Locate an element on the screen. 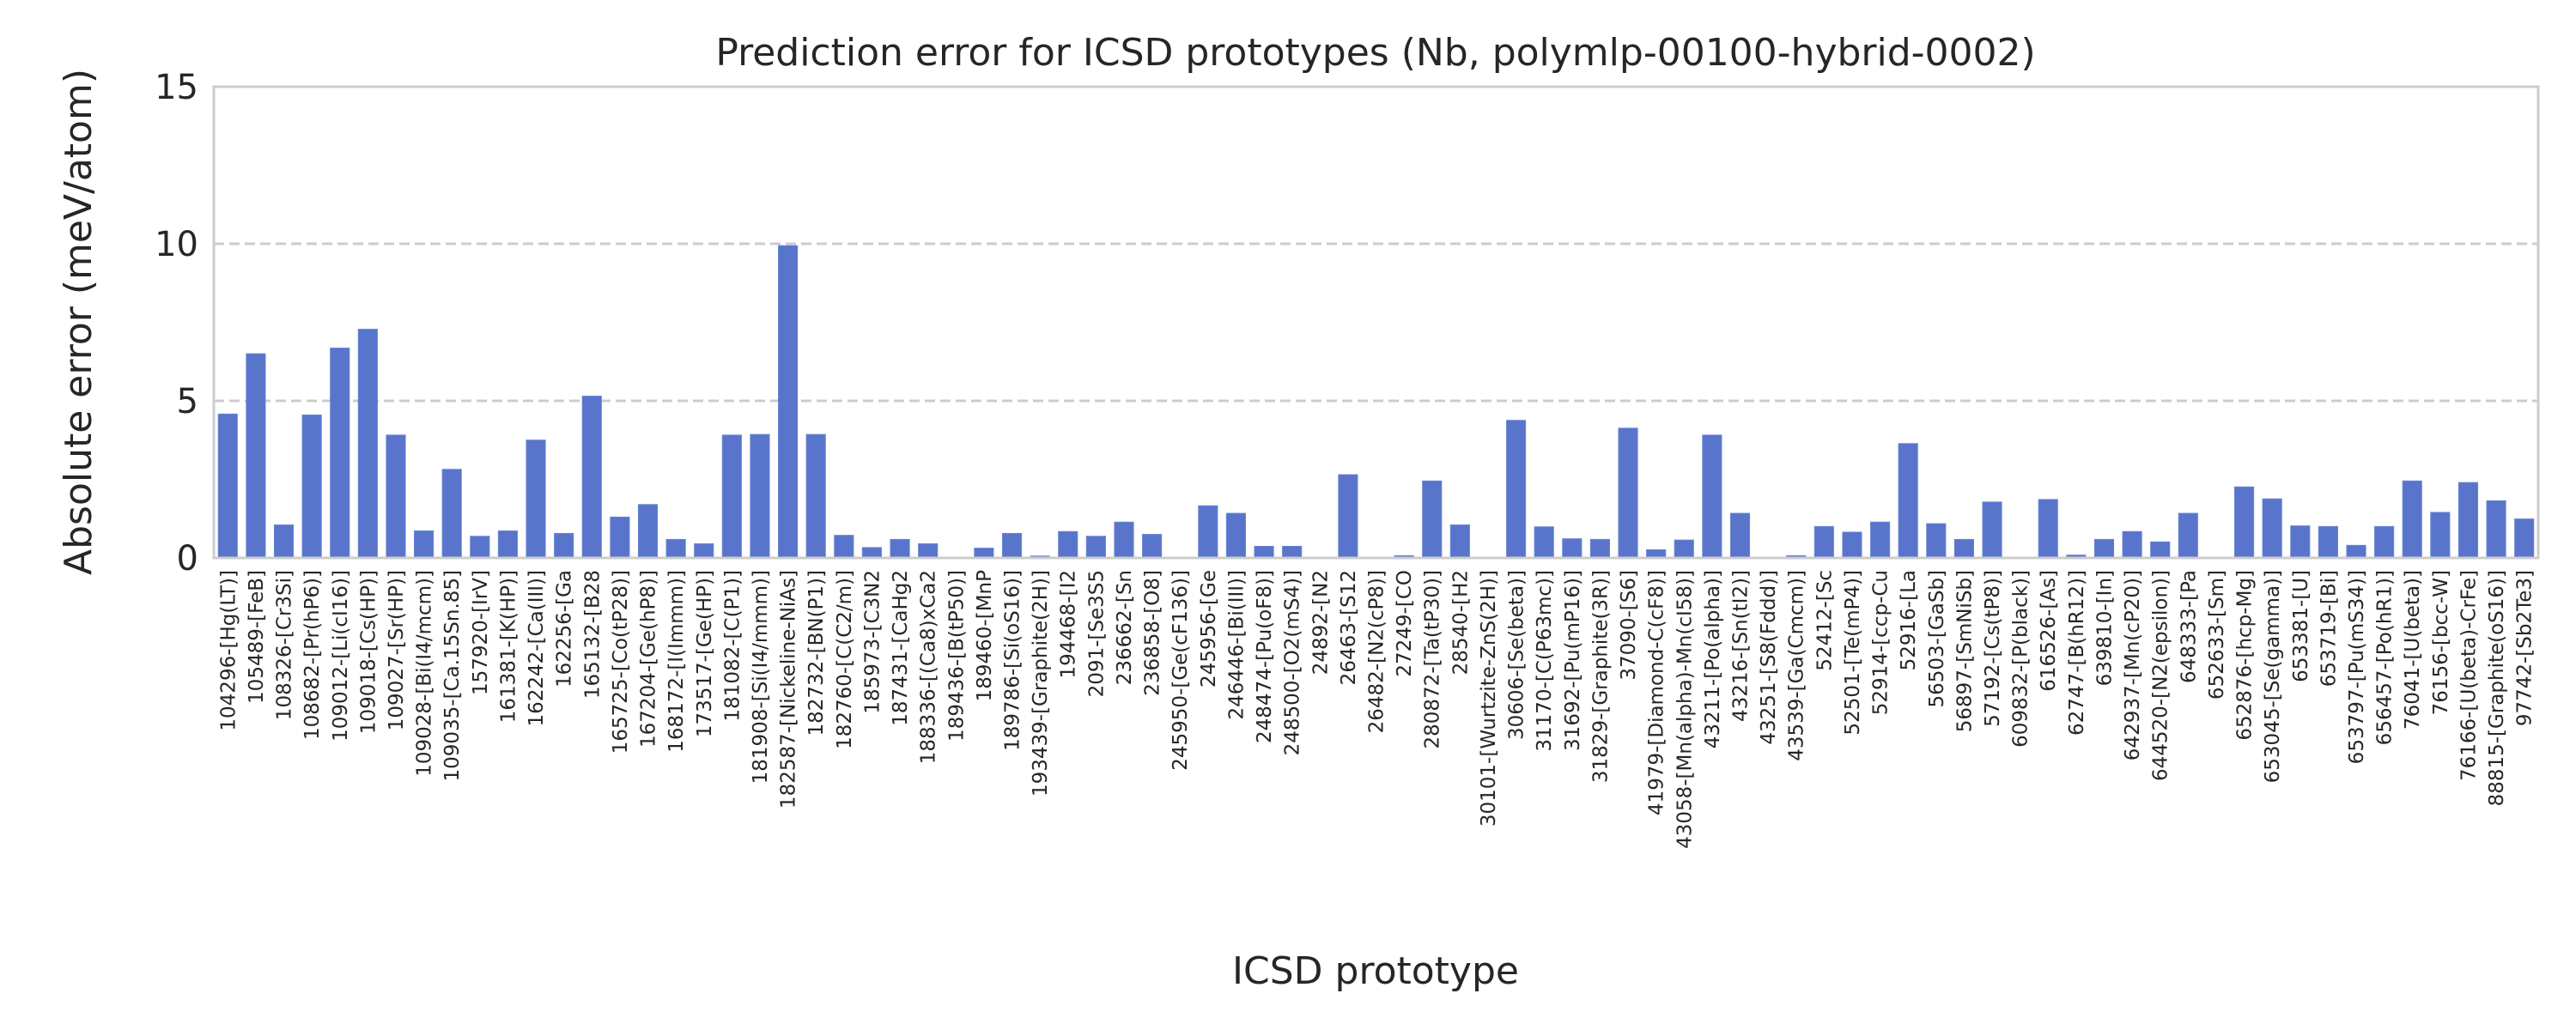 This screenshot has height=1030, width=2576. y-tick-label: 0 is located at coordinates (187, 559).